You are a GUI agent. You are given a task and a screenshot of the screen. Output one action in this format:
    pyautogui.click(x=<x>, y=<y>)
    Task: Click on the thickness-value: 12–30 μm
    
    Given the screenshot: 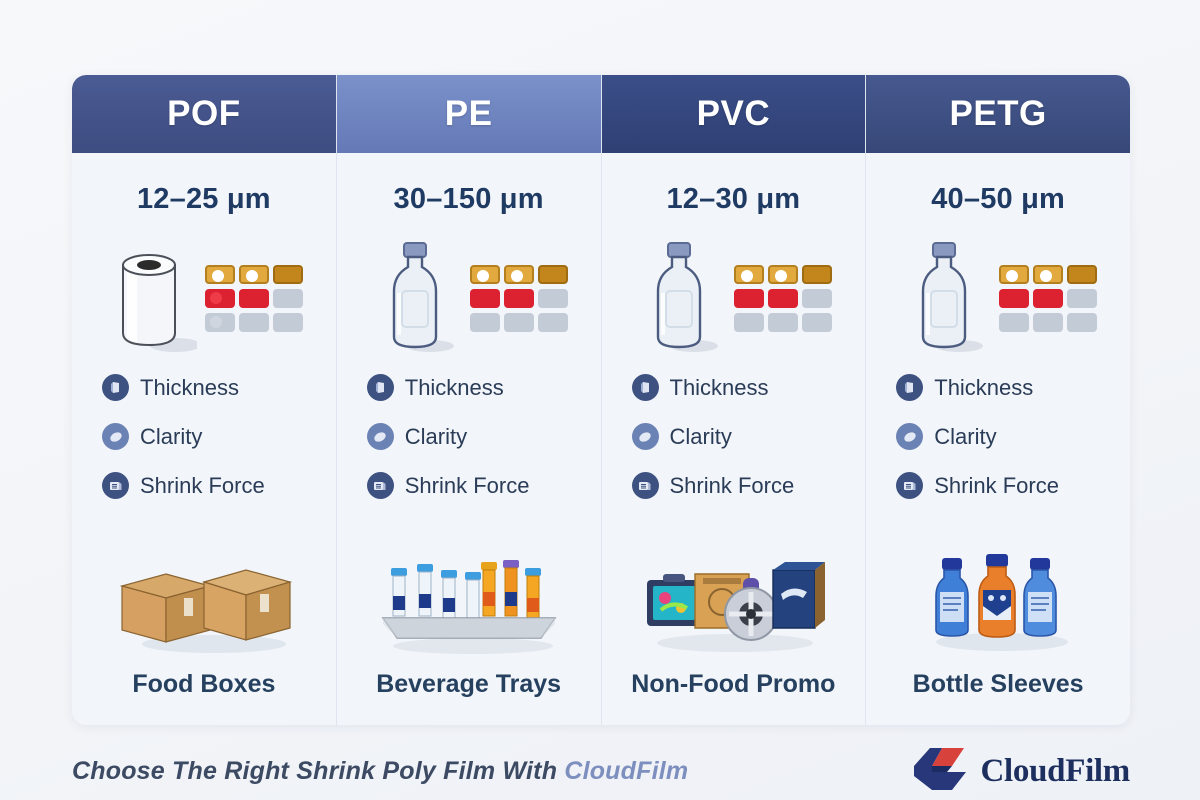 What is the action you would take?
    pyautogui.click(x=733, y=199)
    